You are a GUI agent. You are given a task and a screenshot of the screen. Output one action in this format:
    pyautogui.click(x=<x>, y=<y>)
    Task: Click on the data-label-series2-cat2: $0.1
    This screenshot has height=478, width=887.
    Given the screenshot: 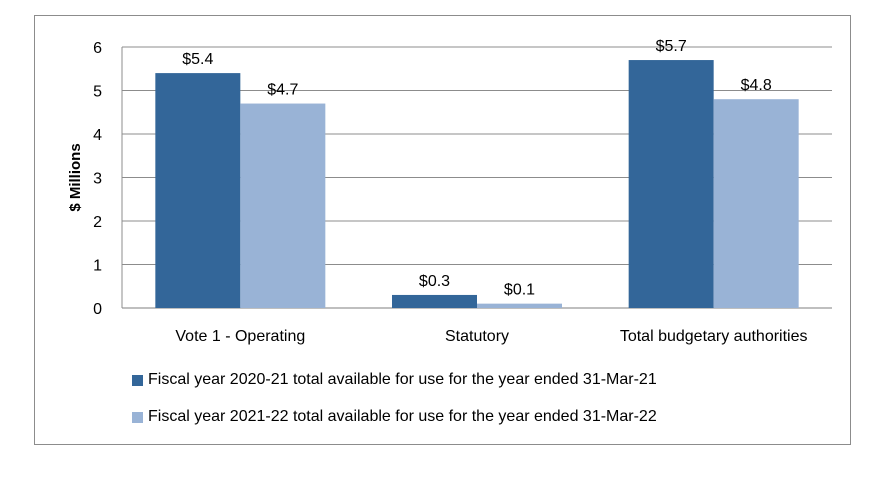 What is the action you would take?
    pyautogui.click(x=519, y=290)
    